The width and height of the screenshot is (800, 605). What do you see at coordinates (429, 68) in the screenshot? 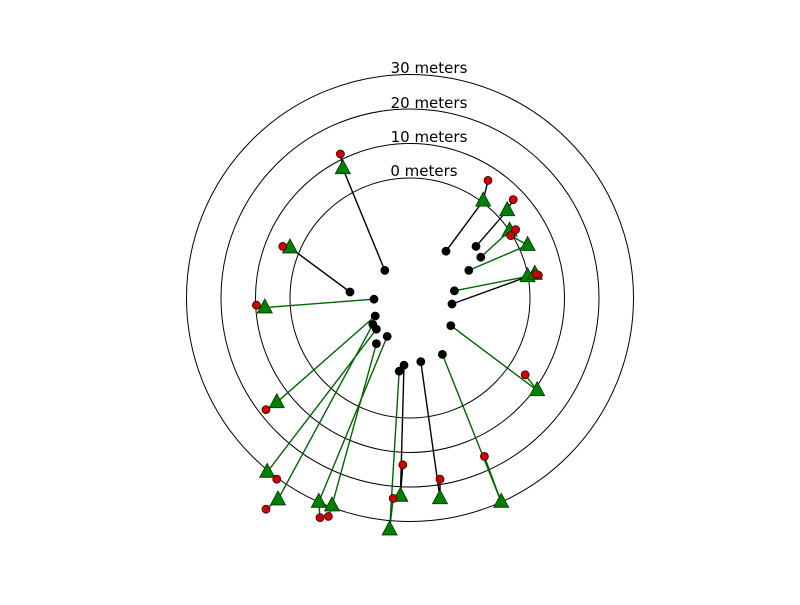
I see `ring-label-30: 30 meters` at bounding box center [429, 68].